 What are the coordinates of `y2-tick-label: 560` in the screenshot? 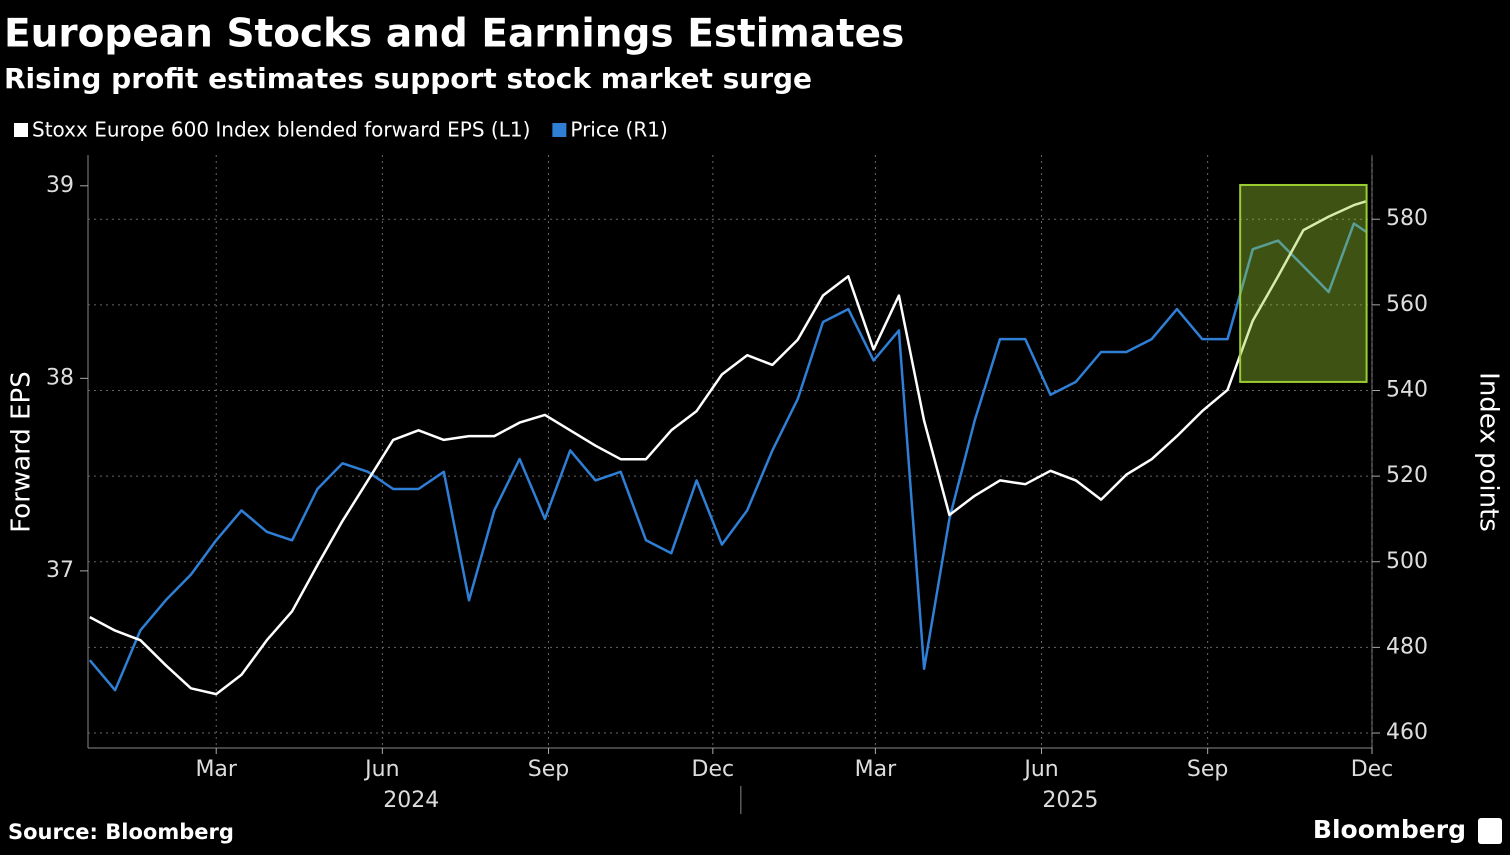 It's located at (1407, 304).